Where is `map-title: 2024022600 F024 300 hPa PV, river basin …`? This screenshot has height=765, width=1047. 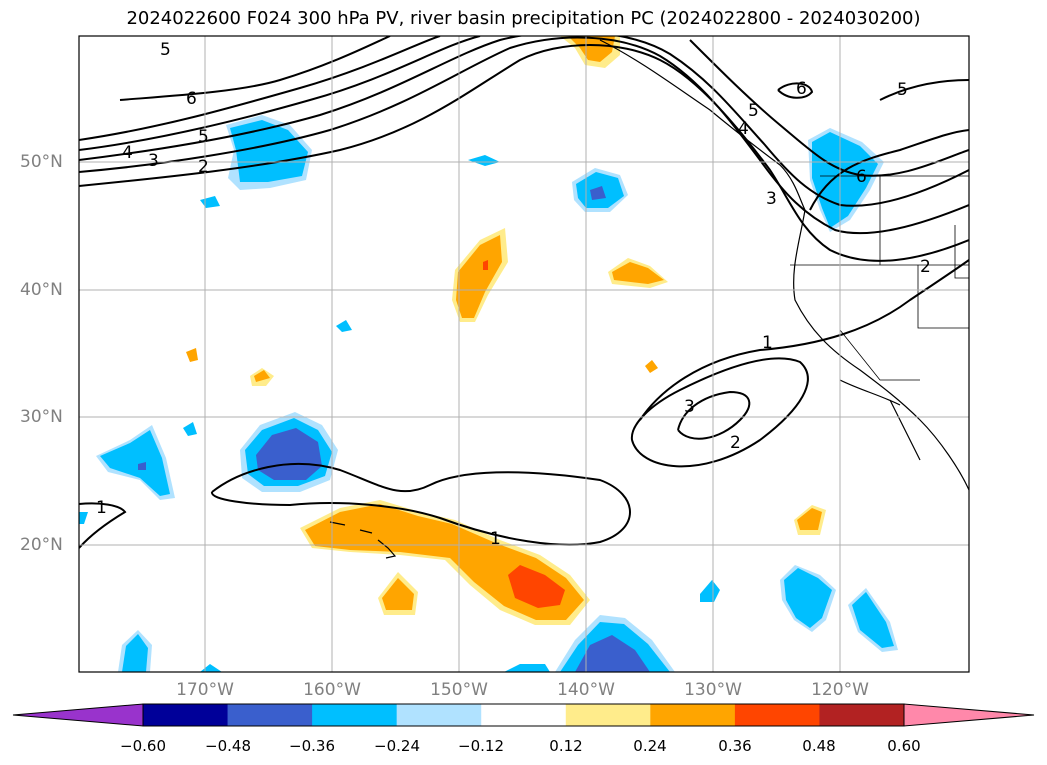 map-title: 2024022600 F024 300 hPa PV, river basin … is located at coordinates (523, 18).